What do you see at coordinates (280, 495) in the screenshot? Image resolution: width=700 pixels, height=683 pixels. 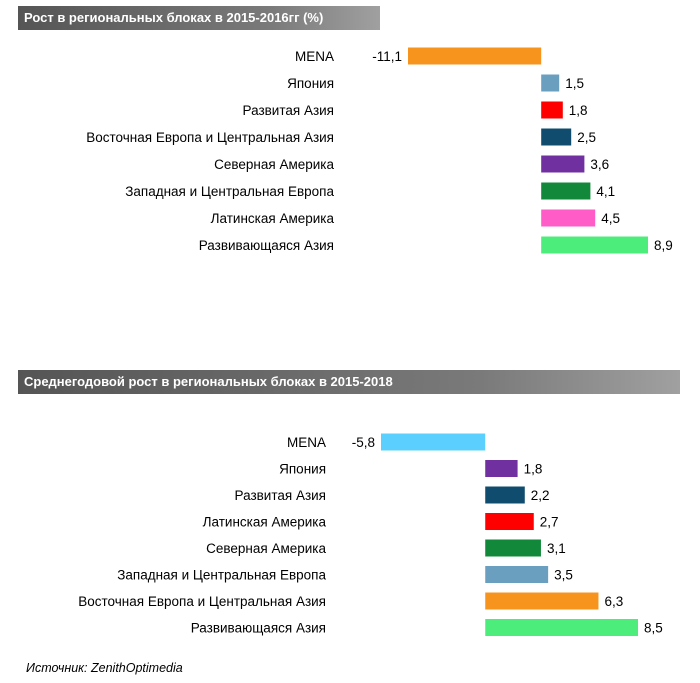 I see `chart2-category-label-2: Развитая Азия` at bounding box center [280, 495].